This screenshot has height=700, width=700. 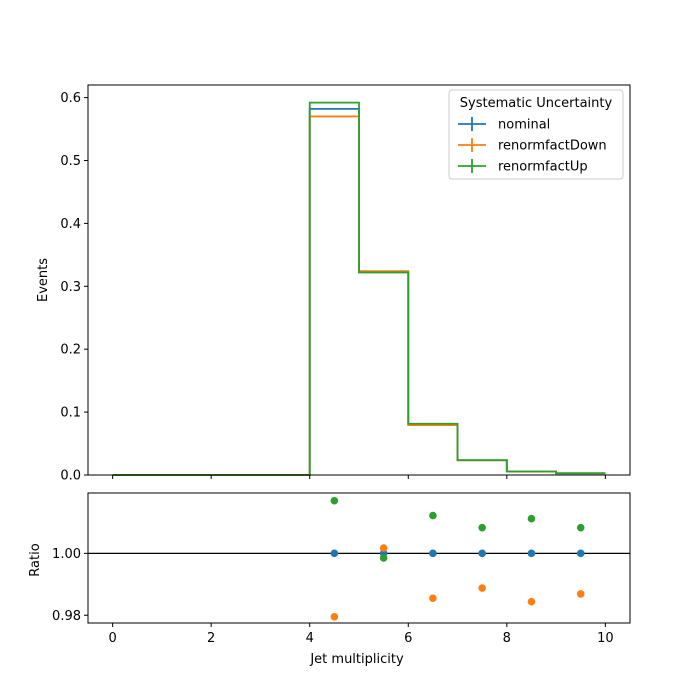 I want to click on bottom-y-axis-label: Ratio, so click(x=35, y=559).